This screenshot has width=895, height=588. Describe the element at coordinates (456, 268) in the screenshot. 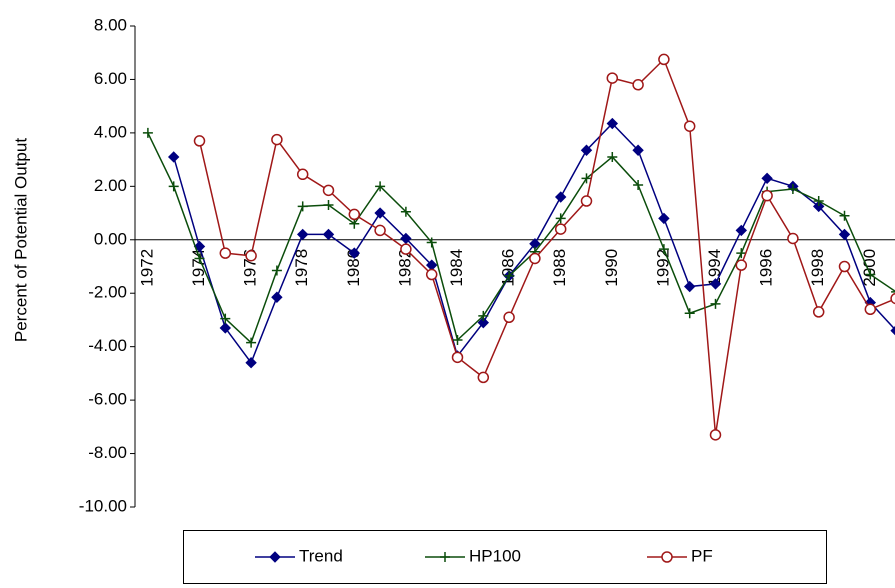

I see `x-tick-label: 1984` at that location.